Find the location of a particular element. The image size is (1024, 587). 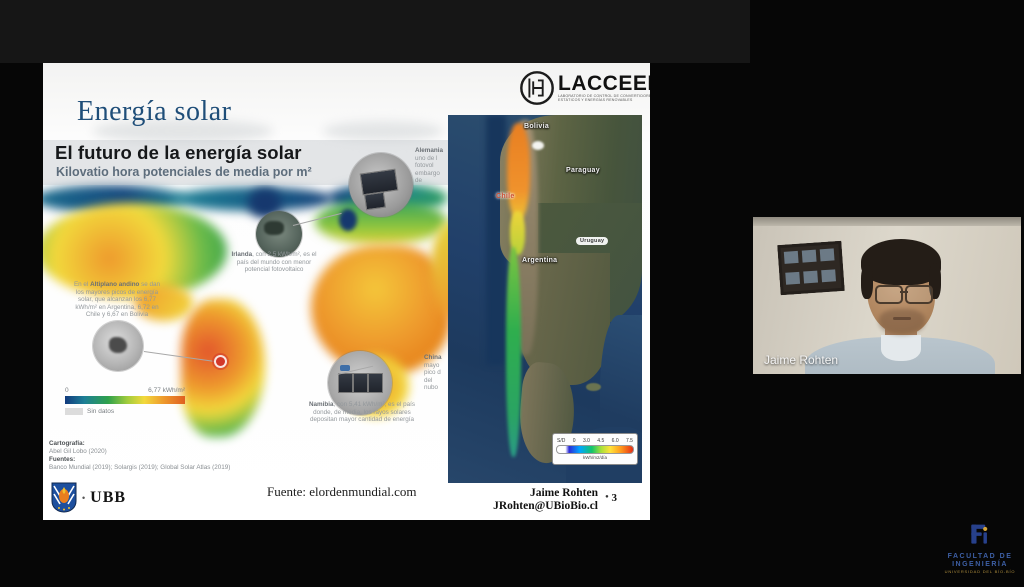

ubb-crest-icon is located at coordinates (64, 497).